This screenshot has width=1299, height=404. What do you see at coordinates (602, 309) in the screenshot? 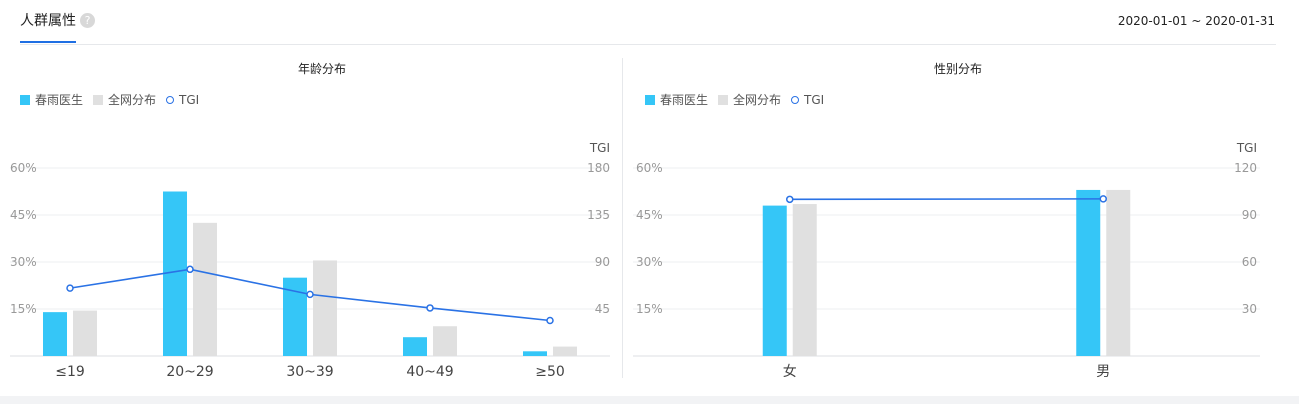
I see `age-y-right-tick-label: 45` at bounding box center [602, 309].